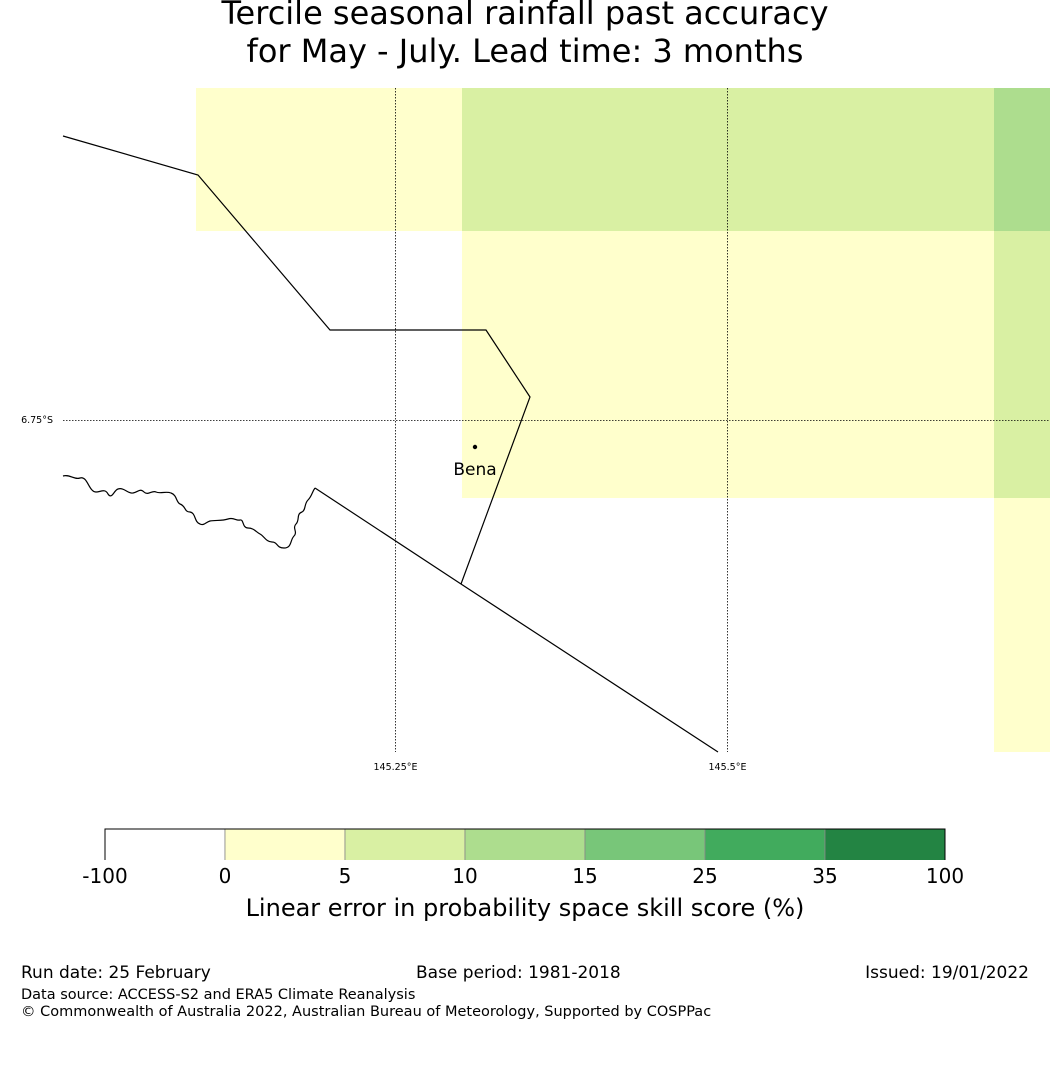 The width and height of the screenshot is (1050, 1065). I want to click on colorbar-tick-label: 10, so click(465, 876).